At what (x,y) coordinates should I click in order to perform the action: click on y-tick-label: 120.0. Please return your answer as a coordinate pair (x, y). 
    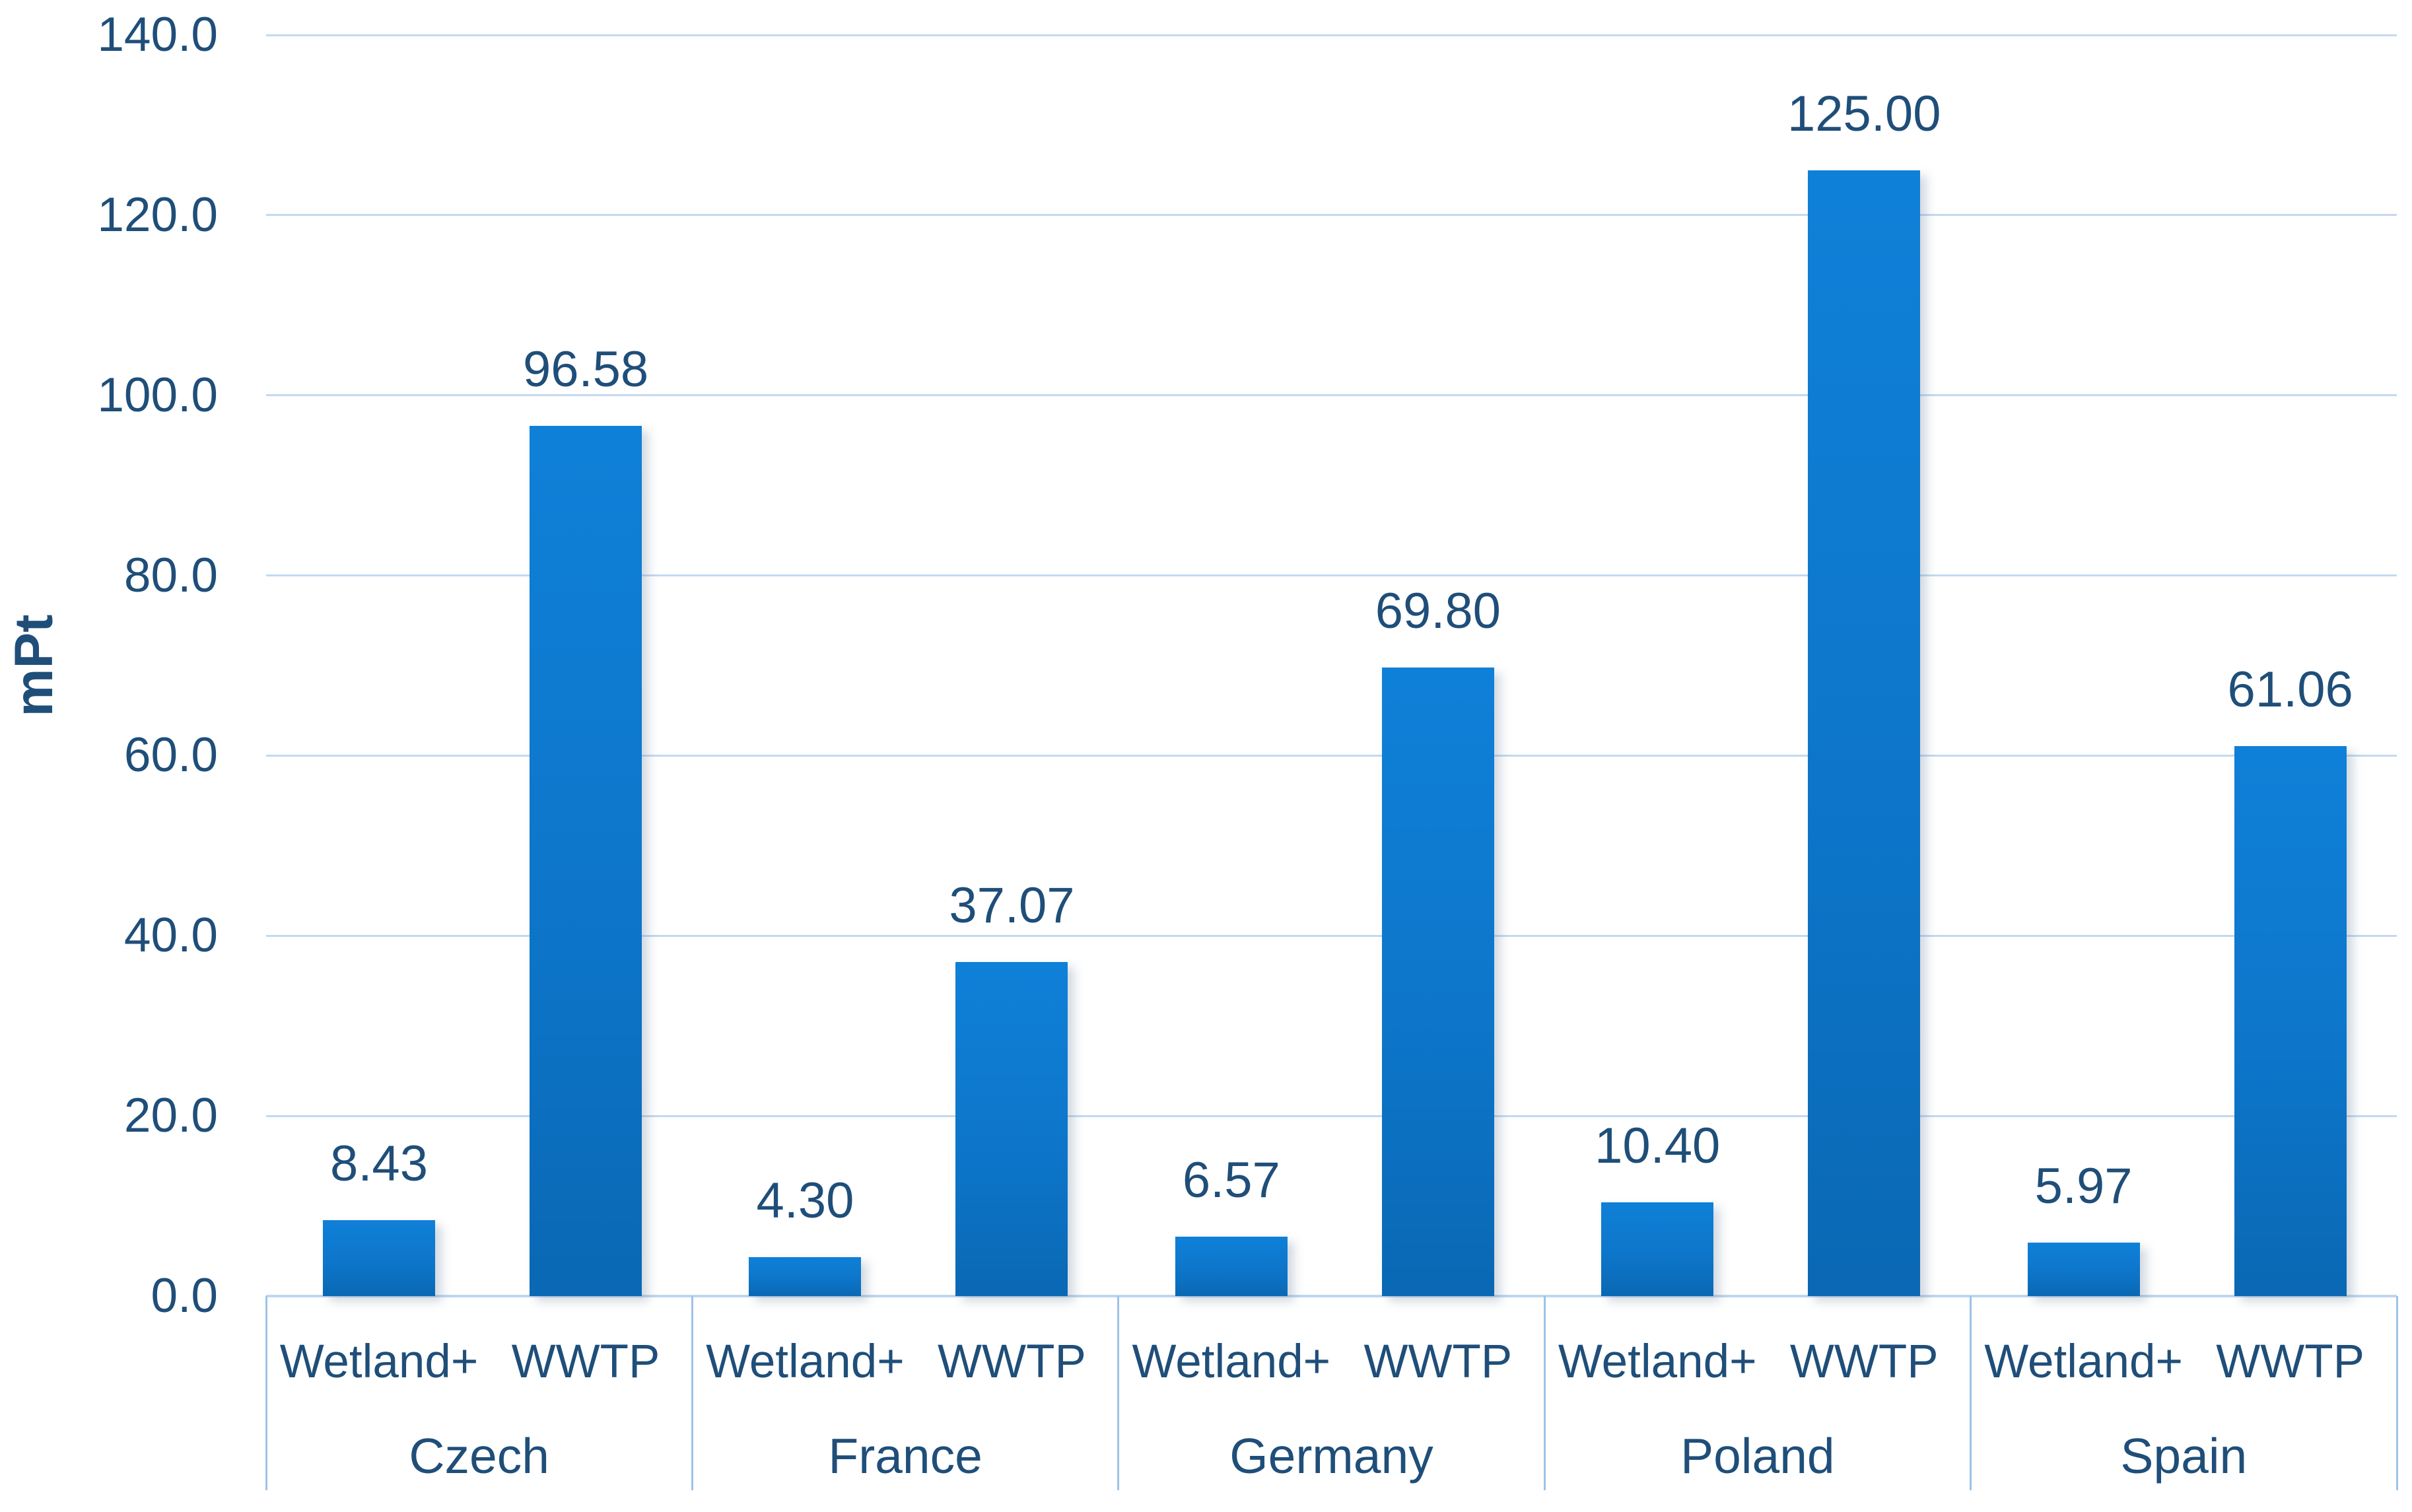
    Looking at the image, I should click on (157, 215).